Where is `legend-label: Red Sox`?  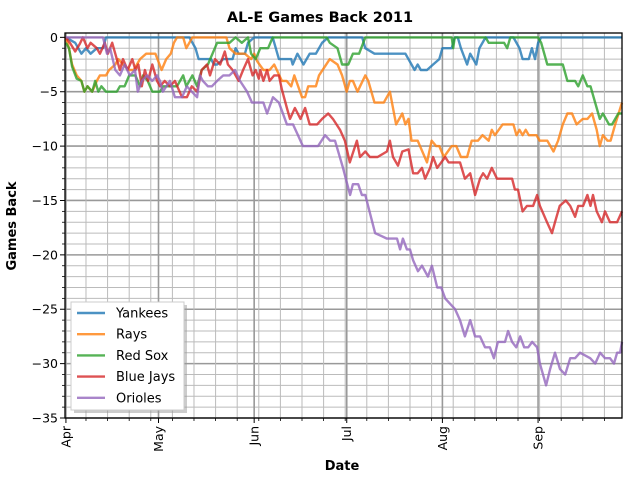 legend-label: Red Sox is located at coordinates (142, 356).